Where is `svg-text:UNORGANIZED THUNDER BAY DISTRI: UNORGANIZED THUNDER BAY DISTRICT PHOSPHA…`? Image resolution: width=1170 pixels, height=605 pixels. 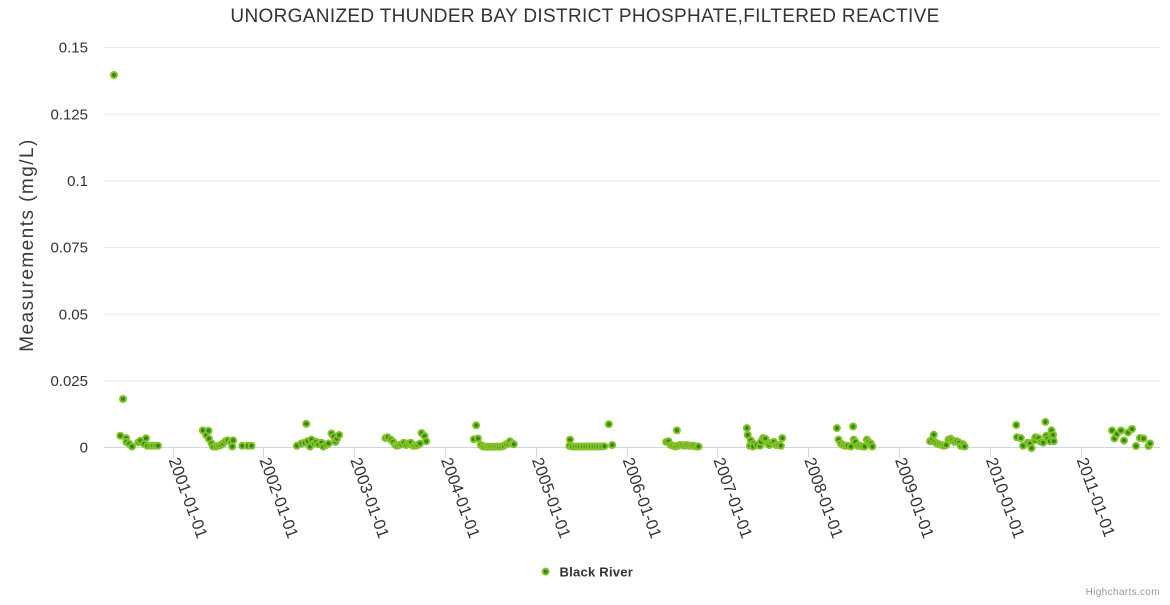
svg-text:UNORGANIZED THUNDER BAY DISTRI: UNORGANIZED THUNDER BAY DISTRICT PHOSPHA… is located at coordinates (584, 16).